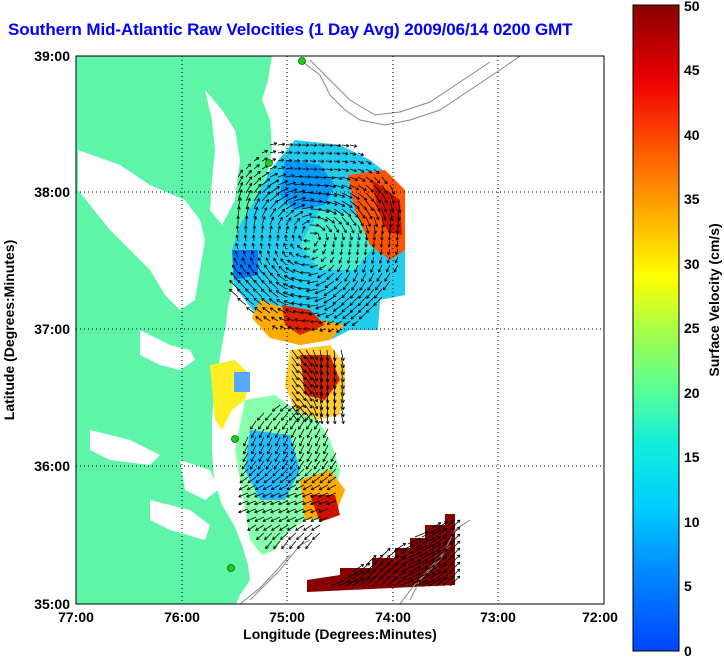  What do you see at coordinates (498, 617) in the screenshot?
I see `x-tick-label: 73:00` at bounding box center [498, 617].